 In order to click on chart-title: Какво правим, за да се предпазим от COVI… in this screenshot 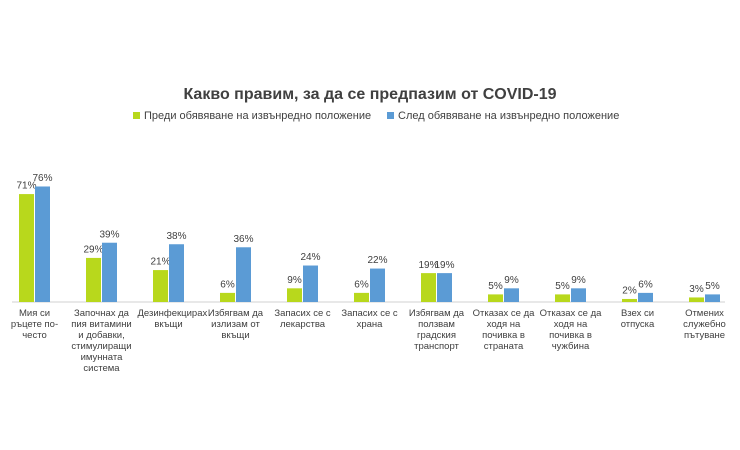, I will do `click(369, 94)`.